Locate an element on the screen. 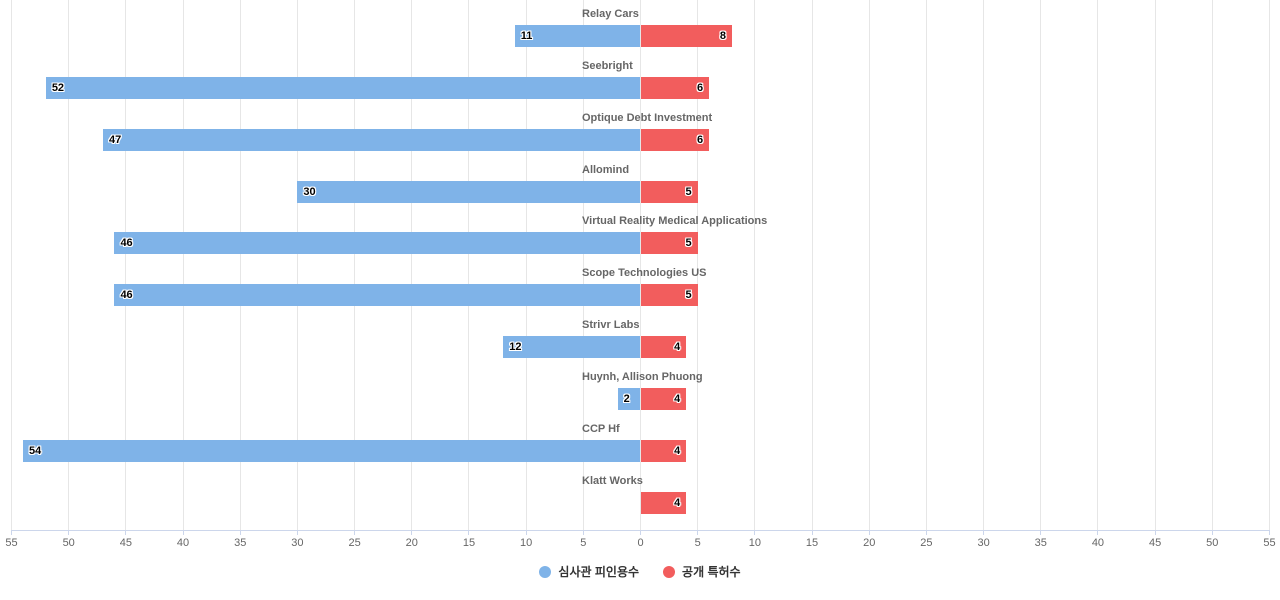  legend-marker-red-icon is located at coordinates (669, 571).